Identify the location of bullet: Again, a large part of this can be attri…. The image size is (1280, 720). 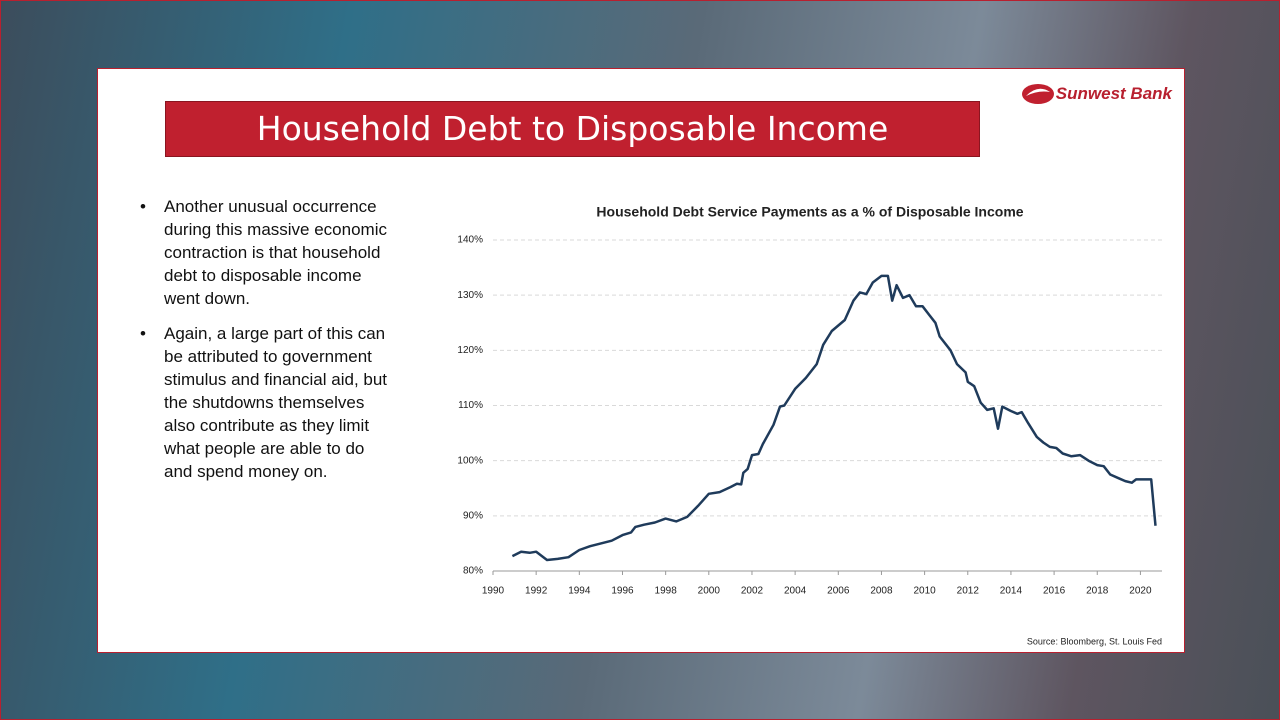
(263, 402).